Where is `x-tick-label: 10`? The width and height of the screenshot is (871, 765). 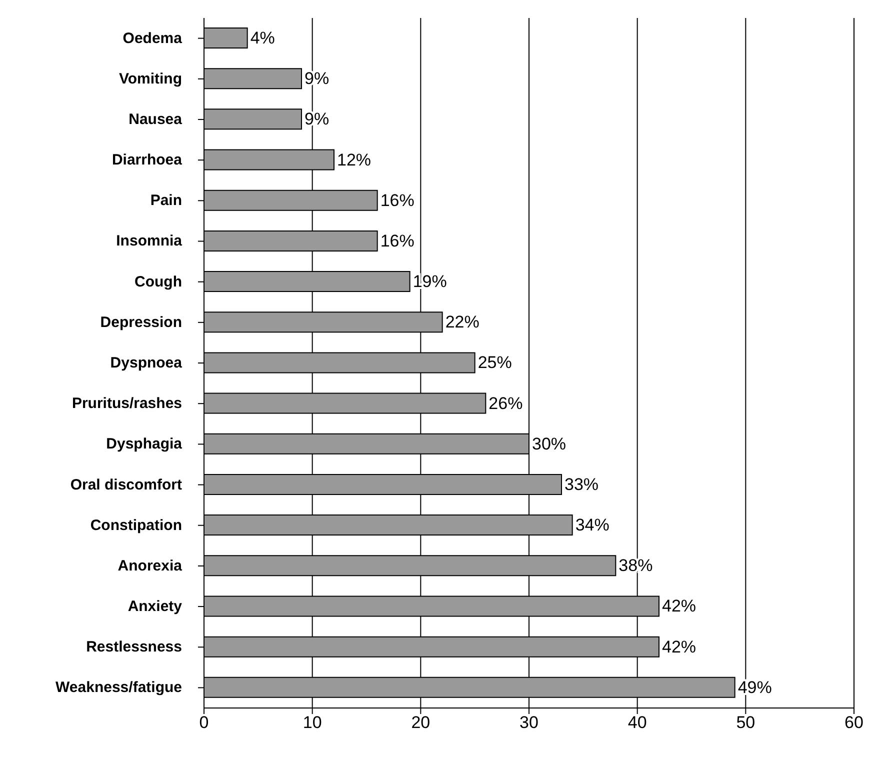 x-tick-label: 10 is located at coordinates (312, 722).